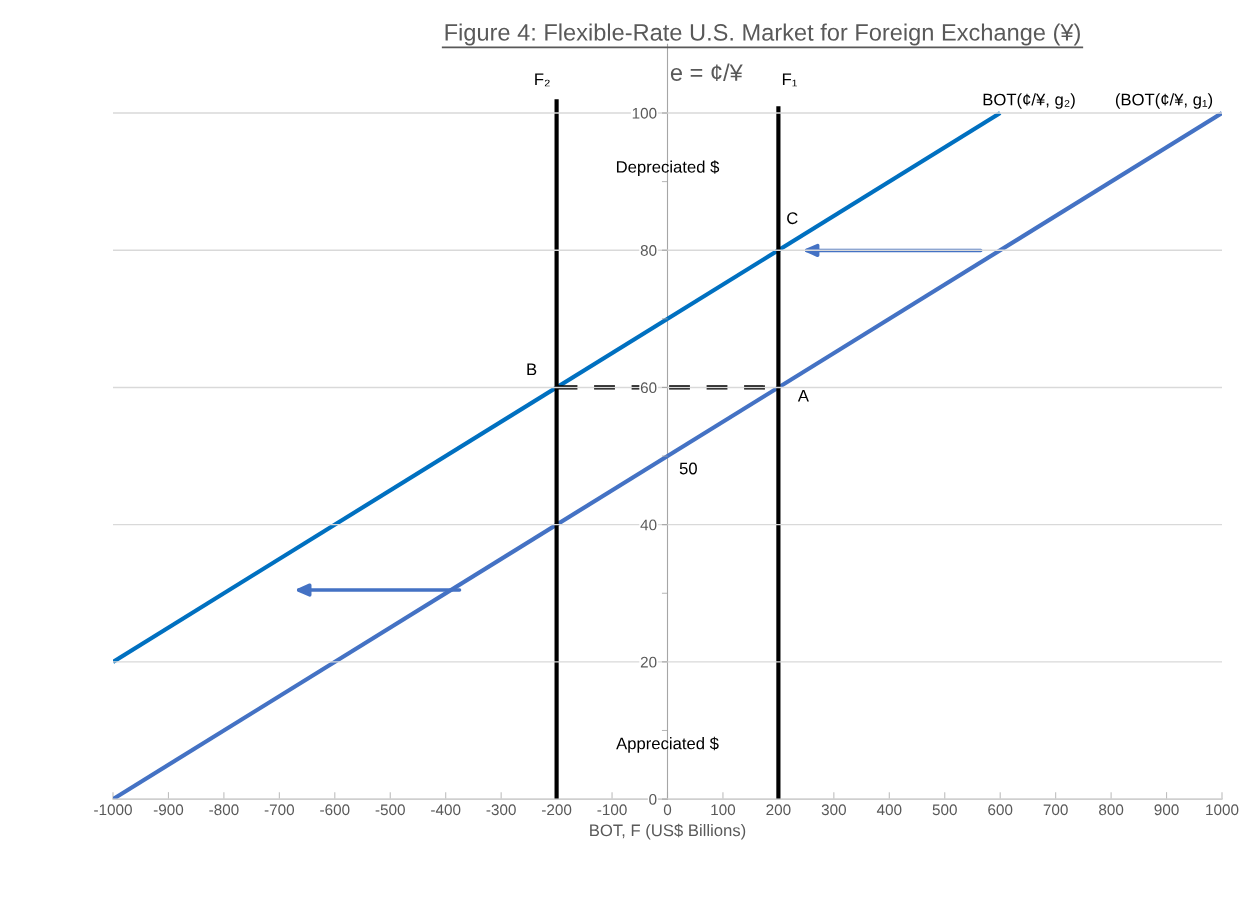 This screenshot has height=906, width=1250. Describe the element at coordinates (648, 662) in the screenshot. I see `y-tick-label: 20` at that location.